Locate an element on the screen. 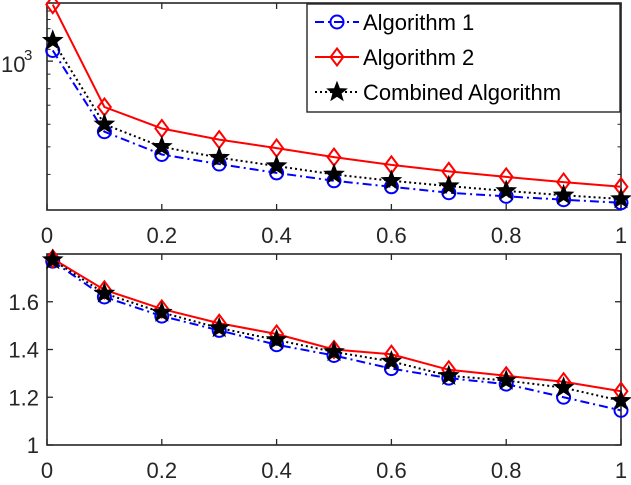 Image resolution: width=631 pixels, height=485 pixels. legend: Algorithm 1 Algorithm 2 Combined Algorithm is located at coordinates (463, 58).